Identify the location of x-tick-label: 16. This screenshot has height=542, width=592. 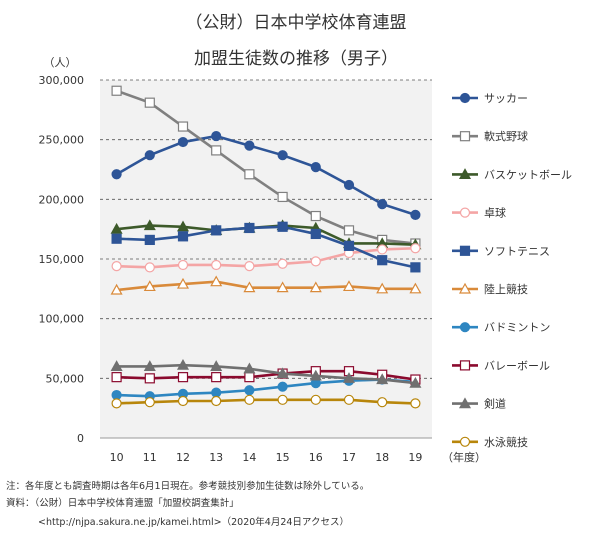
(316, 457).